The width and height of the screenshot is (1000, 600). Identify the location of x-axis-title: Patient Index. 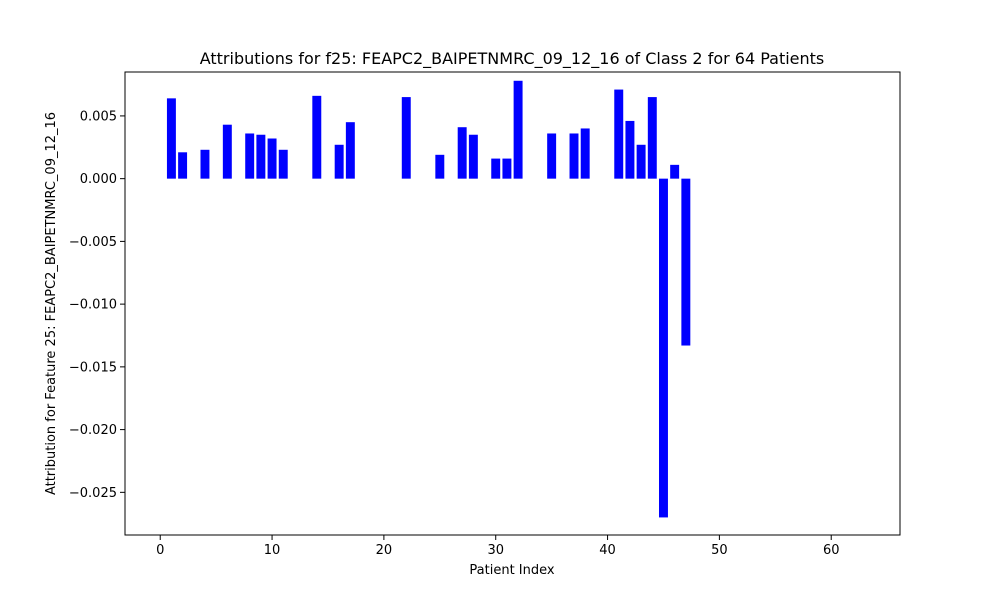
(511, 570).